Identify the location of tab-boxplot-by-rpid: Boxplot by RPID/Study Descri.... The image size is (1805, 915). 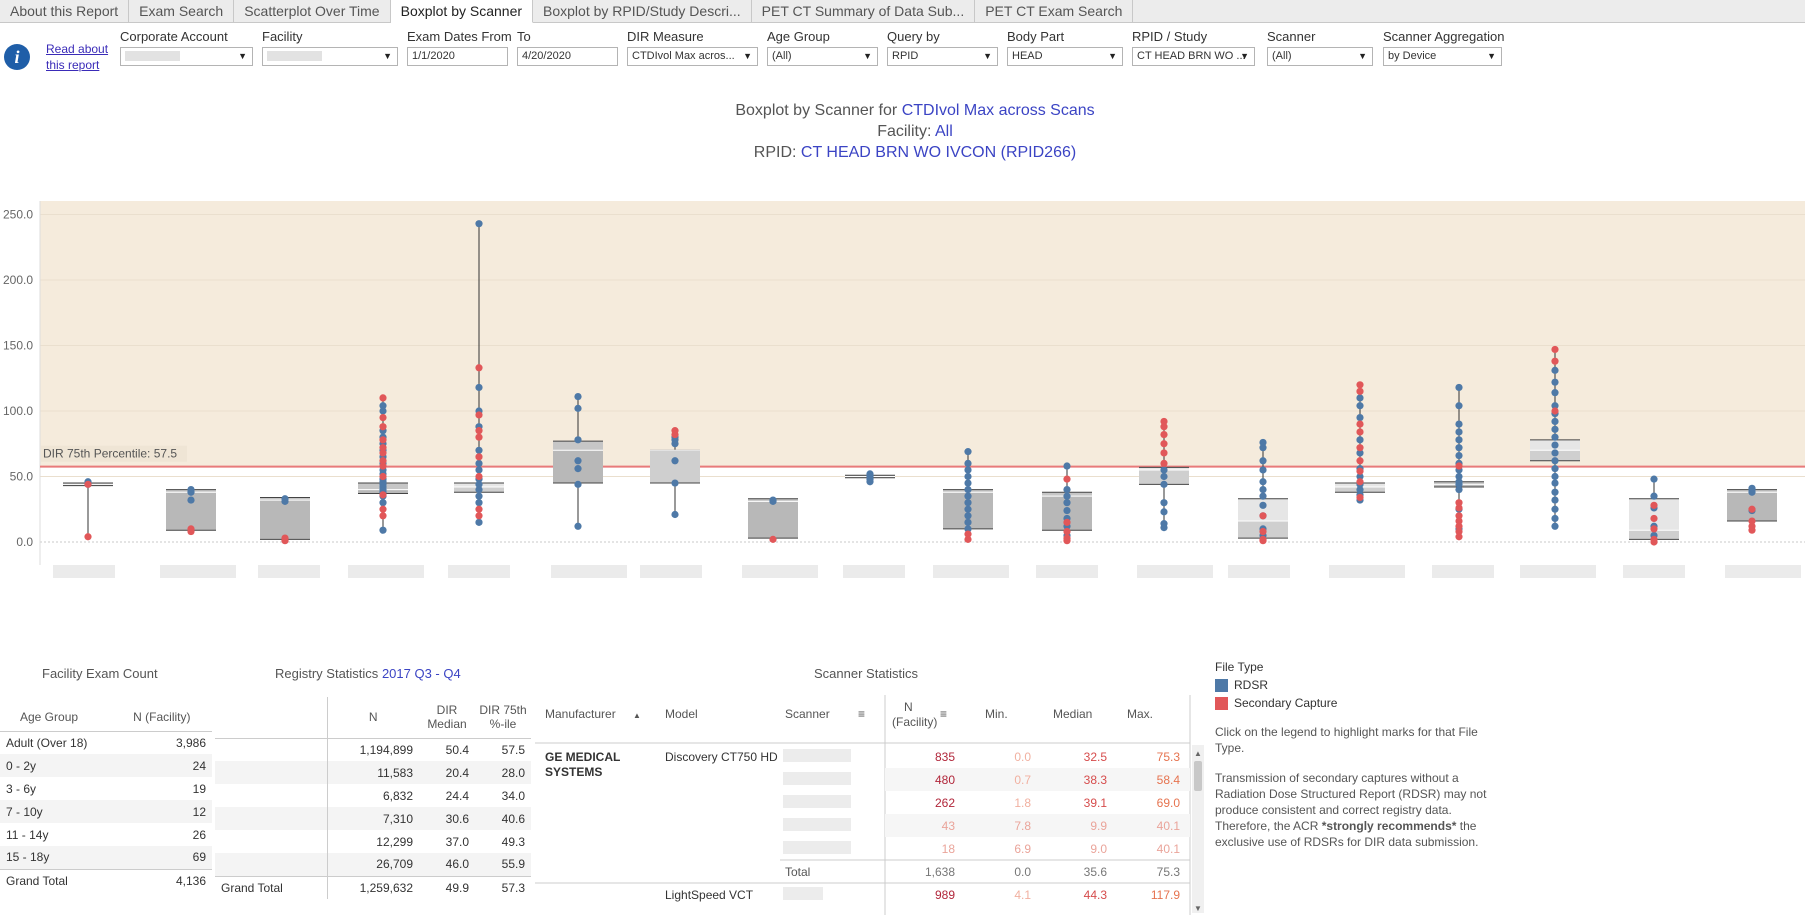
(642, 11).